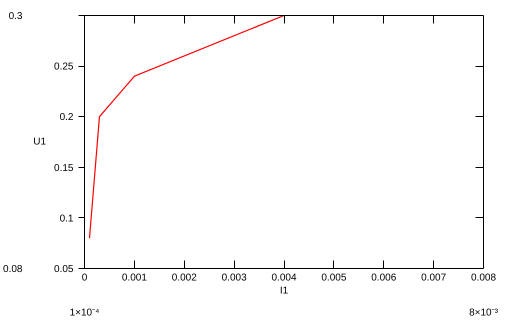 Image resolution: width=514 pixels, height=321 pixels. What do you see at coordinates (85, 278) in the screenshot?
I see `x-tick-label: 0` at bounding box center [85, 278].